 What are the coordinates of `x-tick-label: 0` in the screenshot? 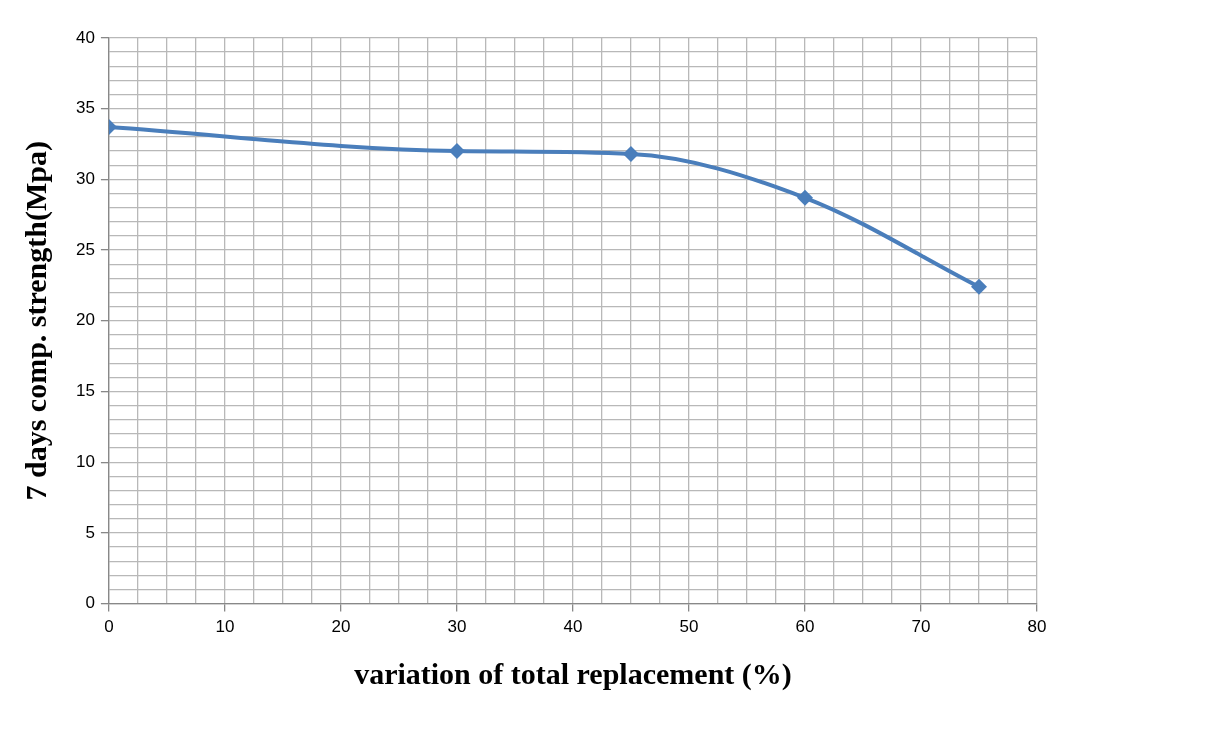 It's located at (109, 627).